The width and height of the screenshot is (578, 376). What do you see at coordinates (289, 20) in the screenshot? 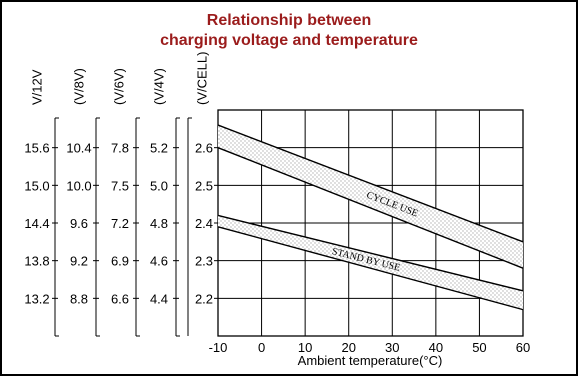
I see `chart-title-line-1: Relationship between` at bounding box center [289, 20].